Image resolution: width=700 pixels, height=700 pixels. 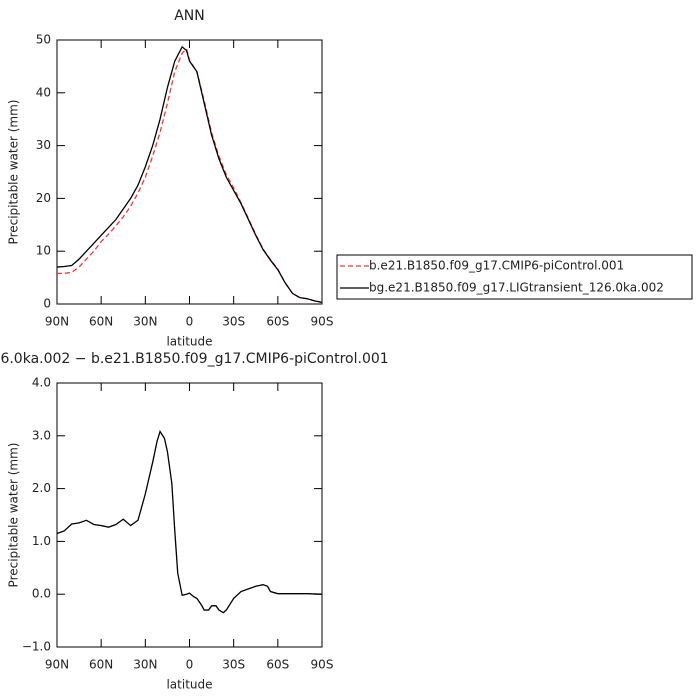 What do you see at coordinates (43, 198) in the screenshot?
I see `y-tick-label: 20` at bounding box center [43, 198].